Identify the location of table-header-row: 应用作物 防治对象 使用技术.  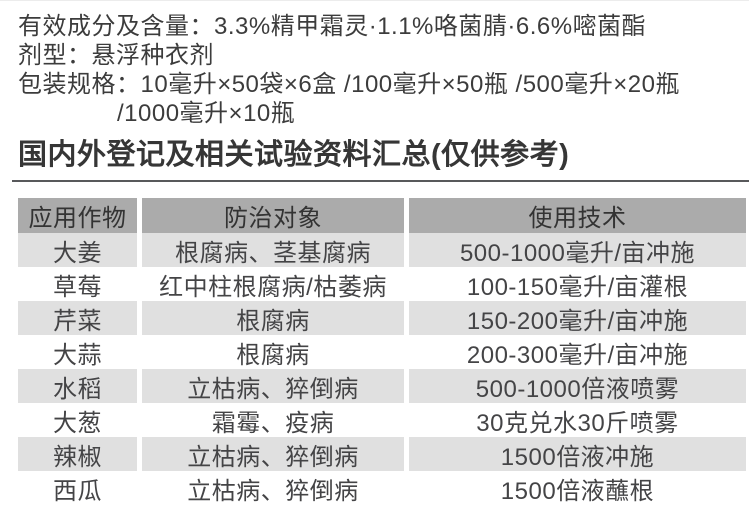
(382, 215).